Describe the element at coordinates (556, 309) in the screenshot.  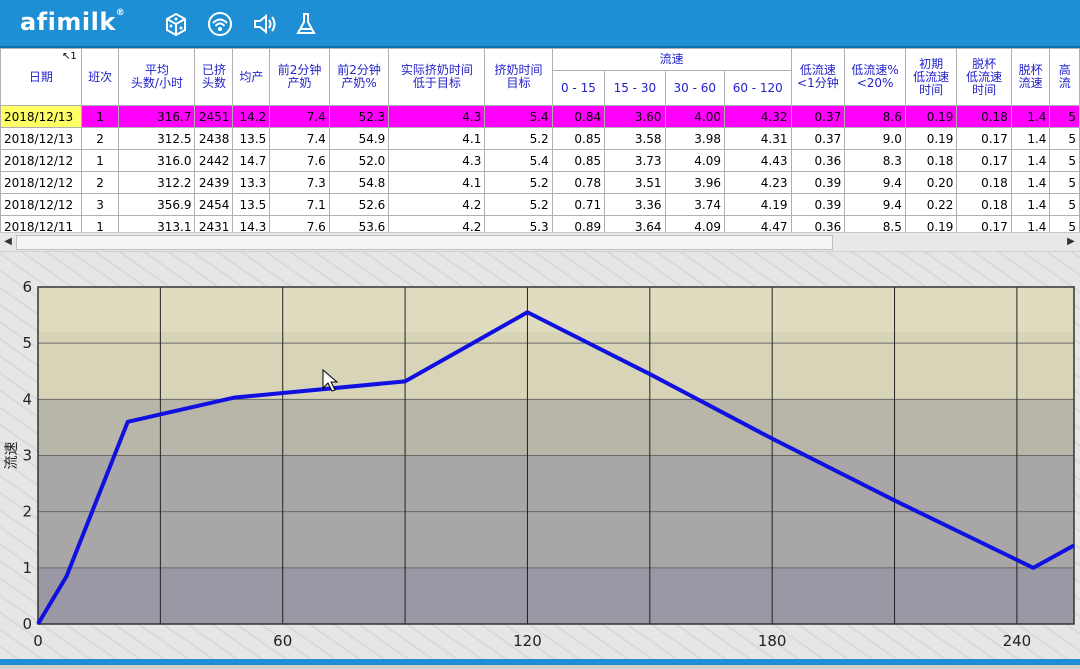
I see `plot-band` at that location.